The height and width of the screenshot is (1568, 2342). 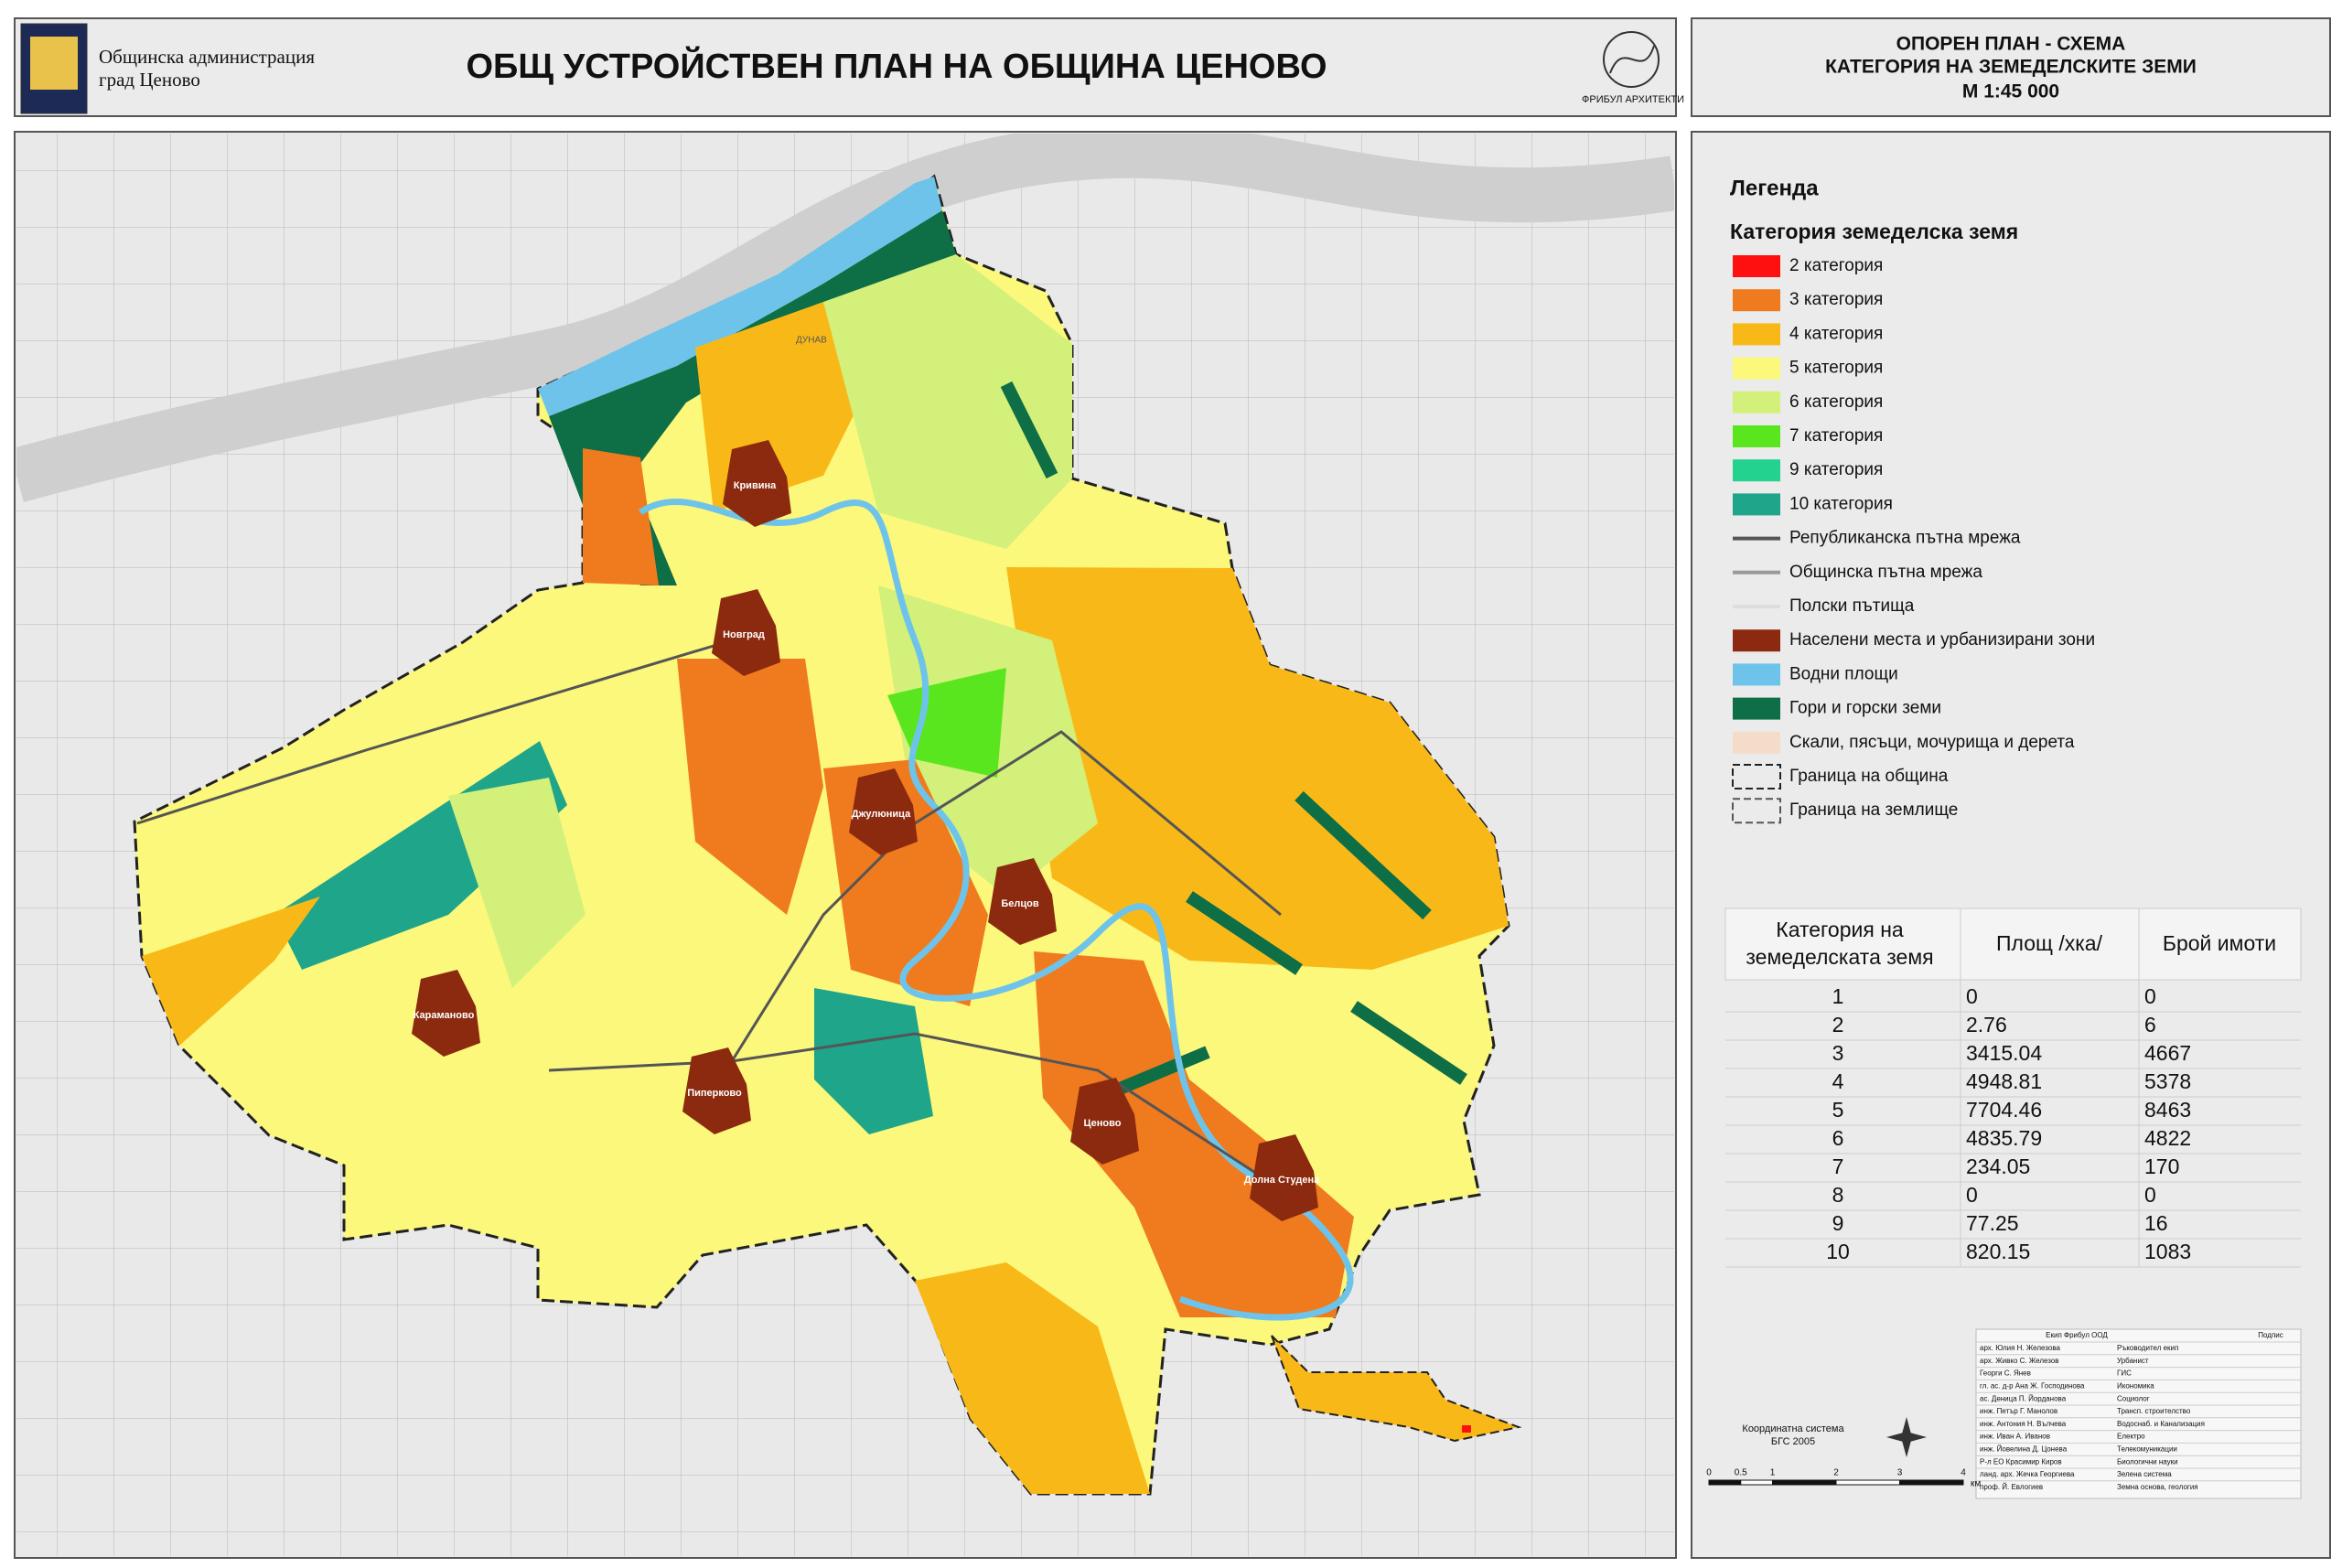 What do you see at coordinates (2135, 1386) in the screenshot?
I see `team-role: Икономика` at bounding box center [2135, 1386].